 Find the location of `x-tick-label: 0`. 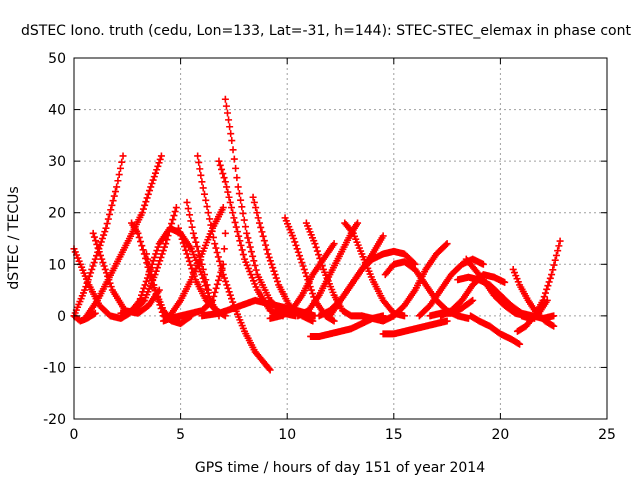

x-tick-label: 0 is located at coordinates (74, 435).